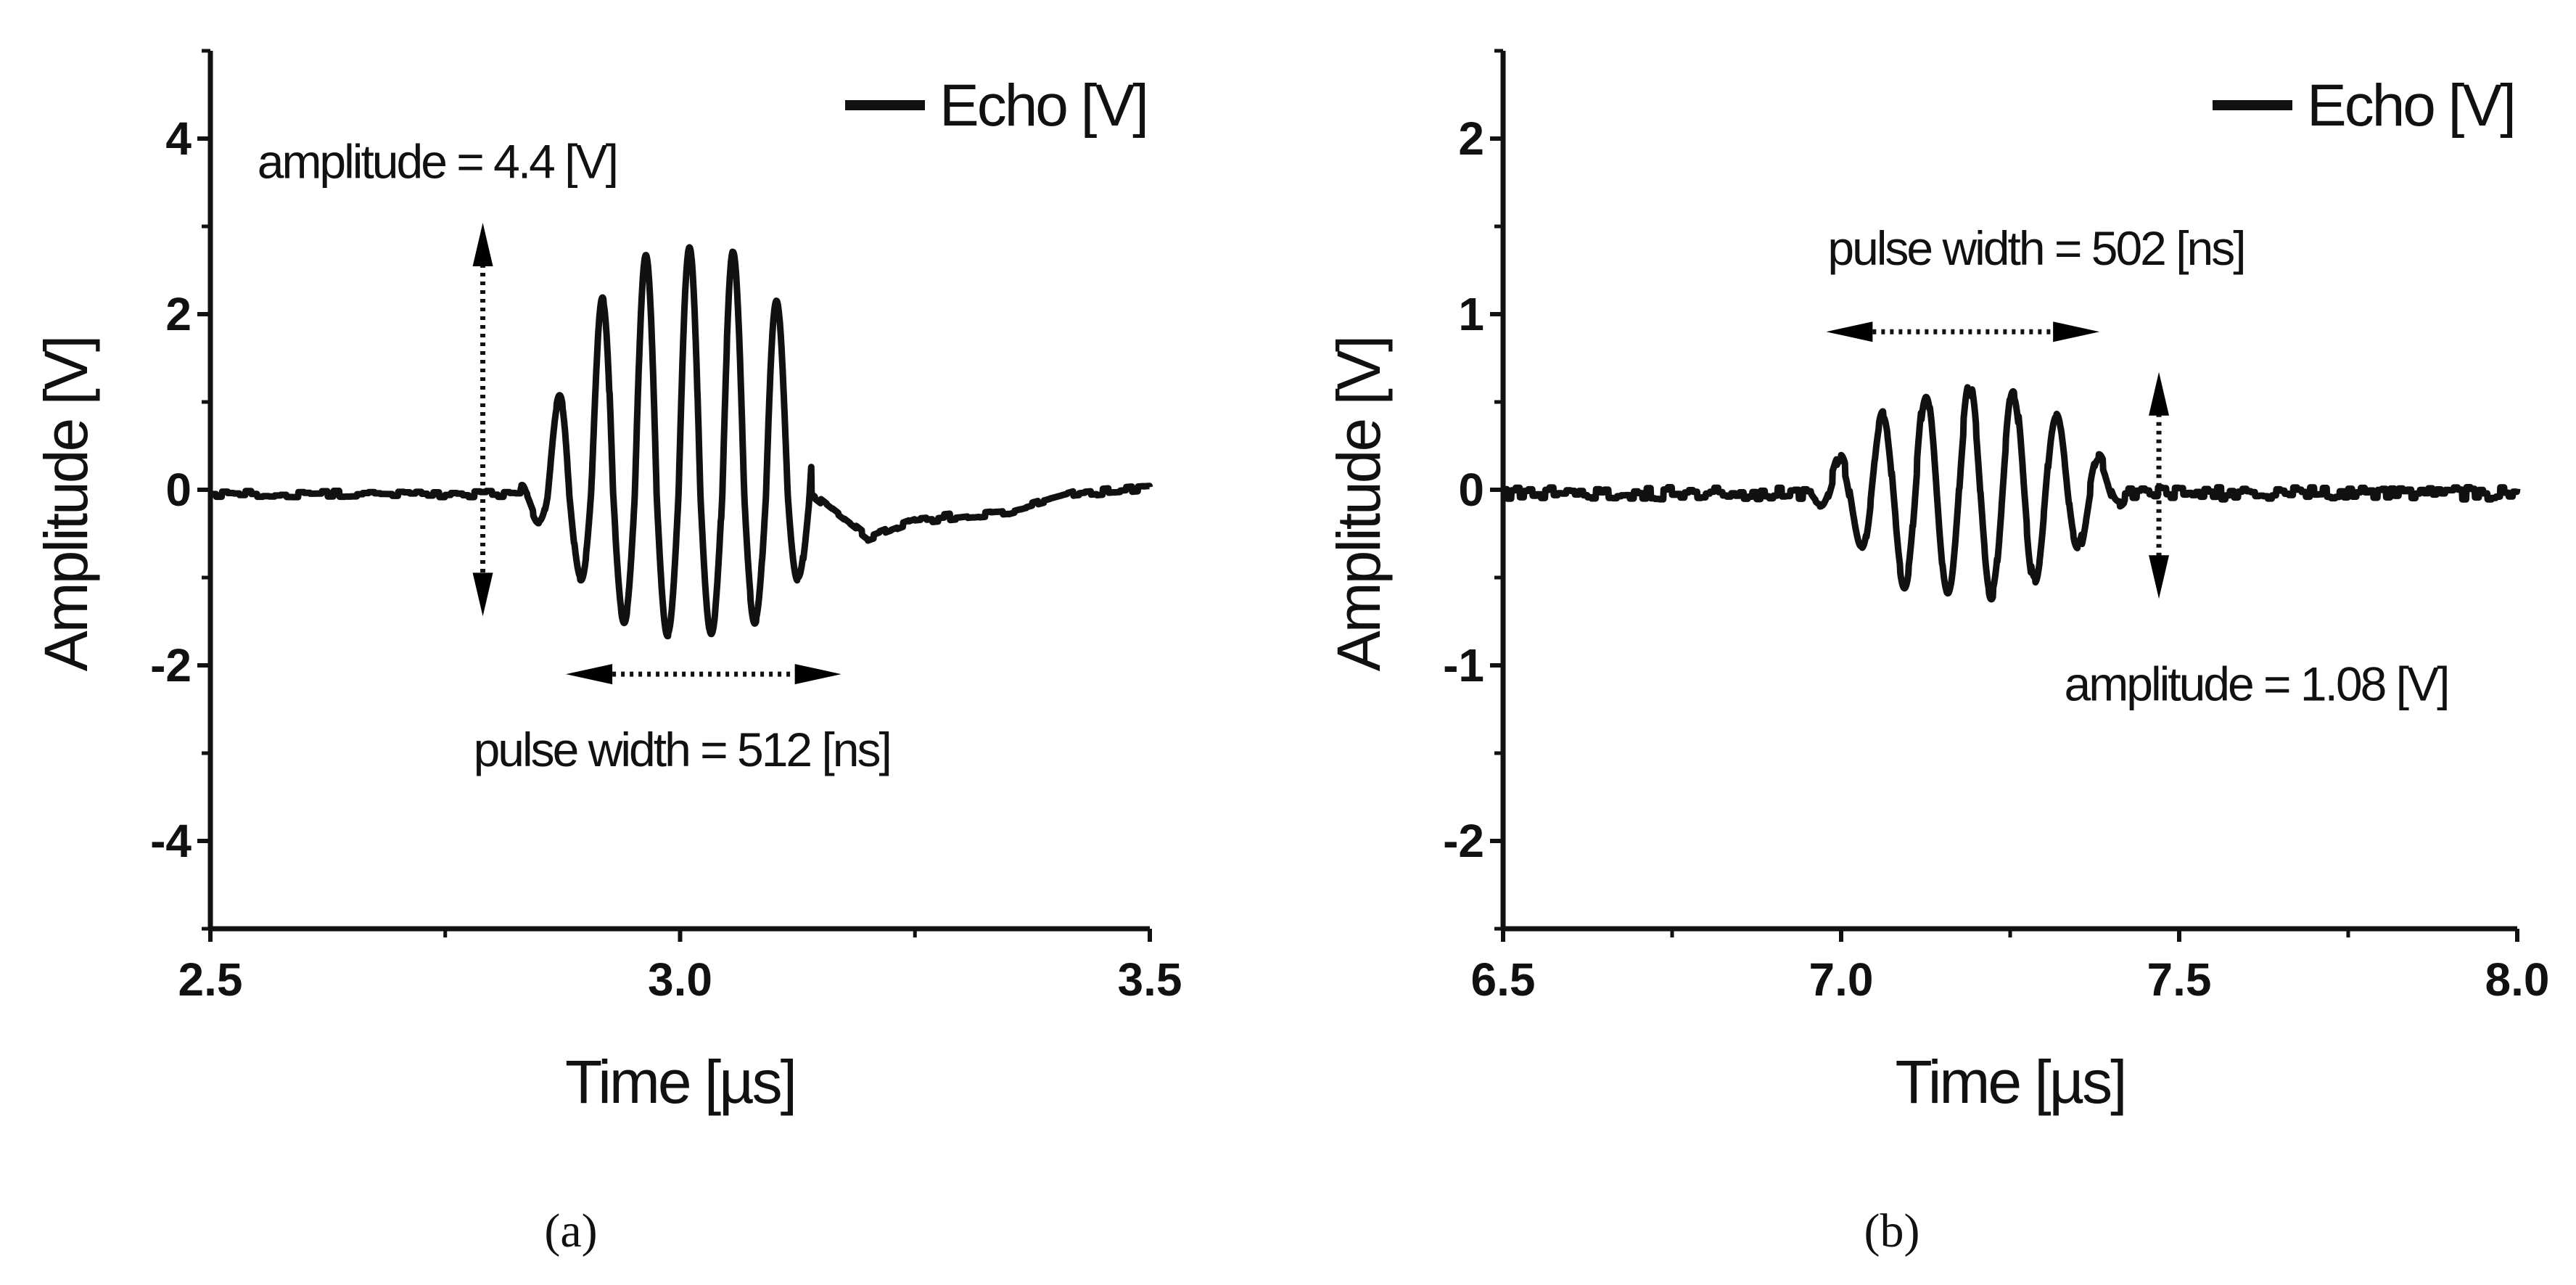 The width and height of the screenshot is (2576, 1285). What do you see at coordinates (1503, 979) in the screenshot?
I see `x-tick-label: 6.5` at bounding box center [1503, 979].